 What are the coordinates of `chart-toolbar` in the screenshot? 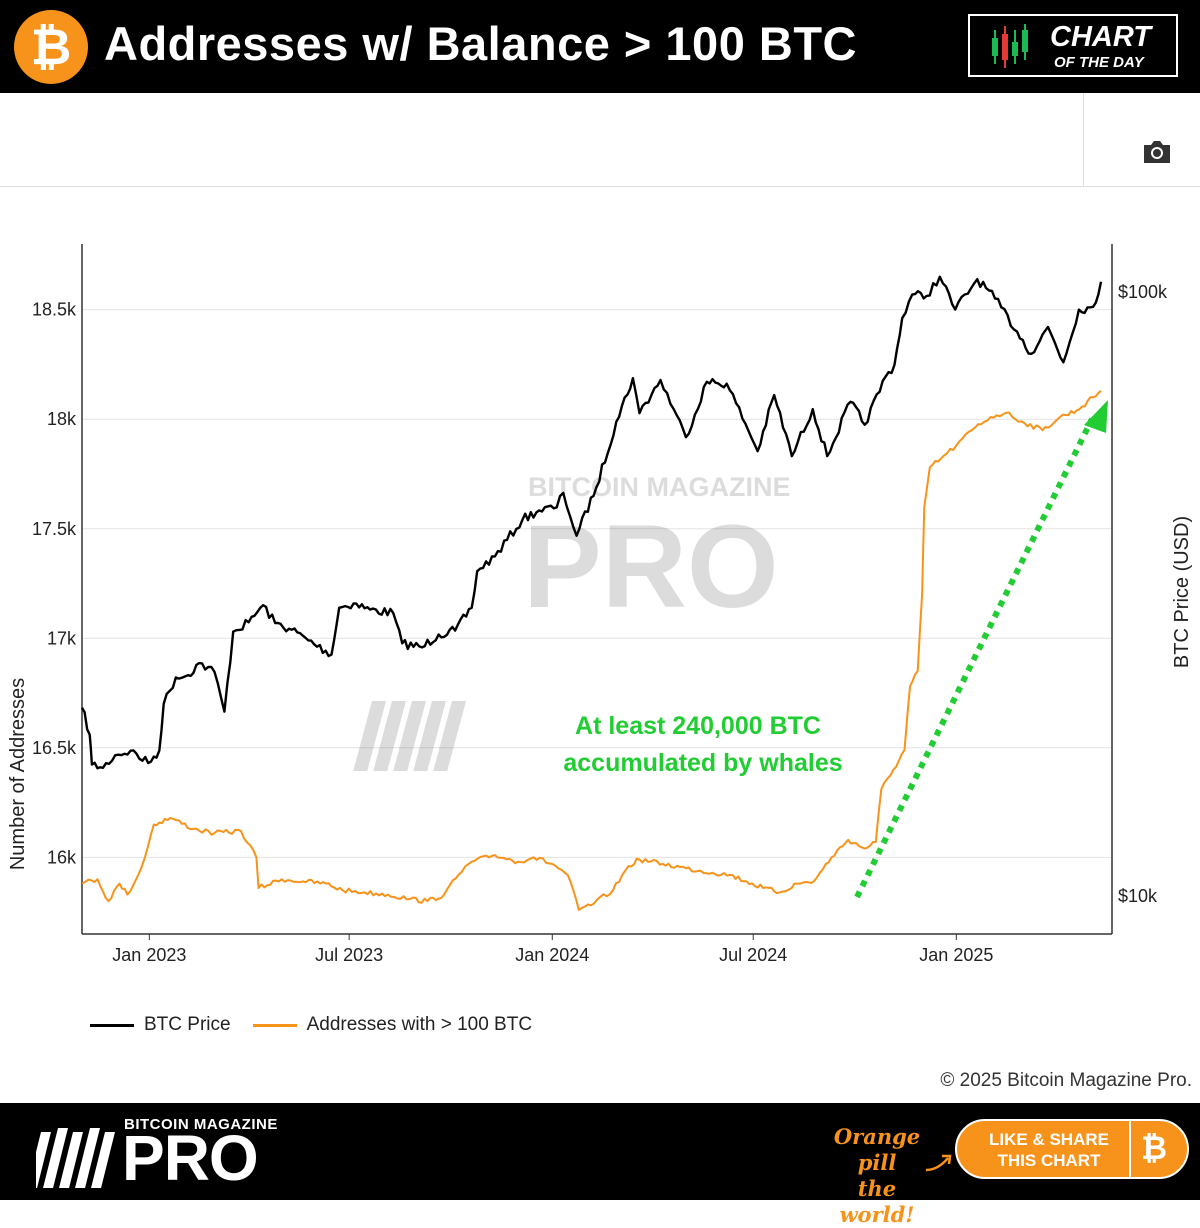 It's located at (600, 140).